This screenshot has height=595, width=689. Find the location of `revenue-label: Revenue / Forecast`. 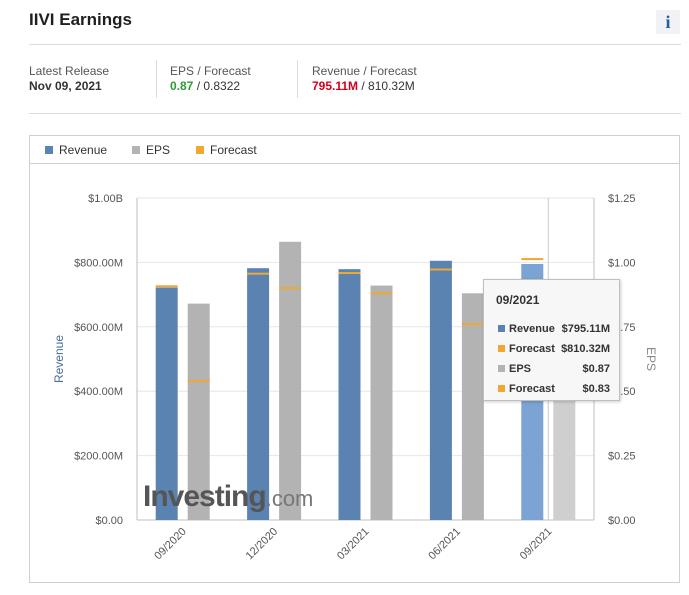

revenue-label: Revenue / Forecast is located at coordinates (364, 71).